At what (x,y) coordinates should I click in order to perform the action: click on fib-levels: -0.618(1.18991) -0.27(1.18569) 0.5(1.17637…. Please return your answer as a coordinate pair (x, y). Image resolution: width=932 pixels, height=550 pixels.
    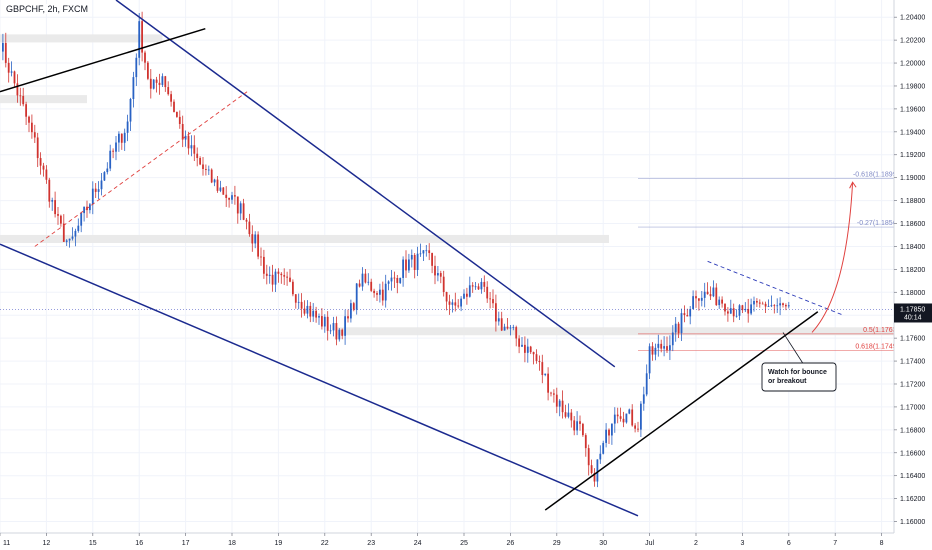
    Looking at the image, I should click on (771, 261).